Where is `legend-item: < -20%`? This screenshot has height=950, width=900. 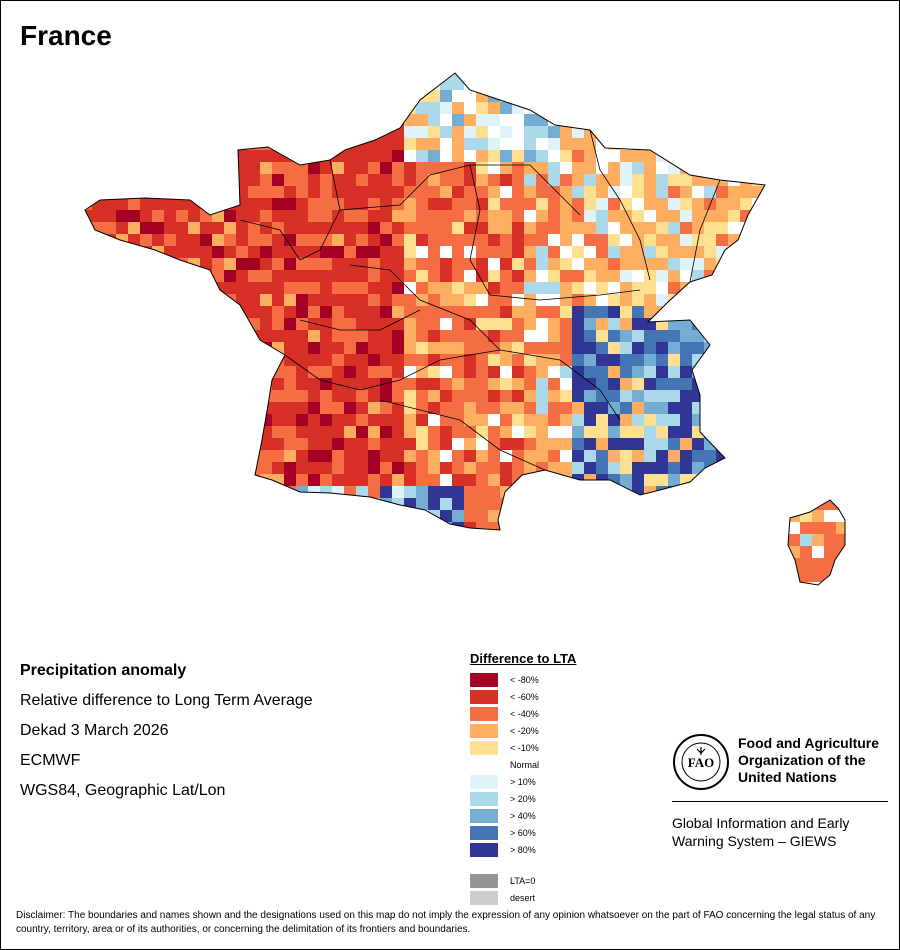
legend-item: < -20% is located at coordinates (523, 730).